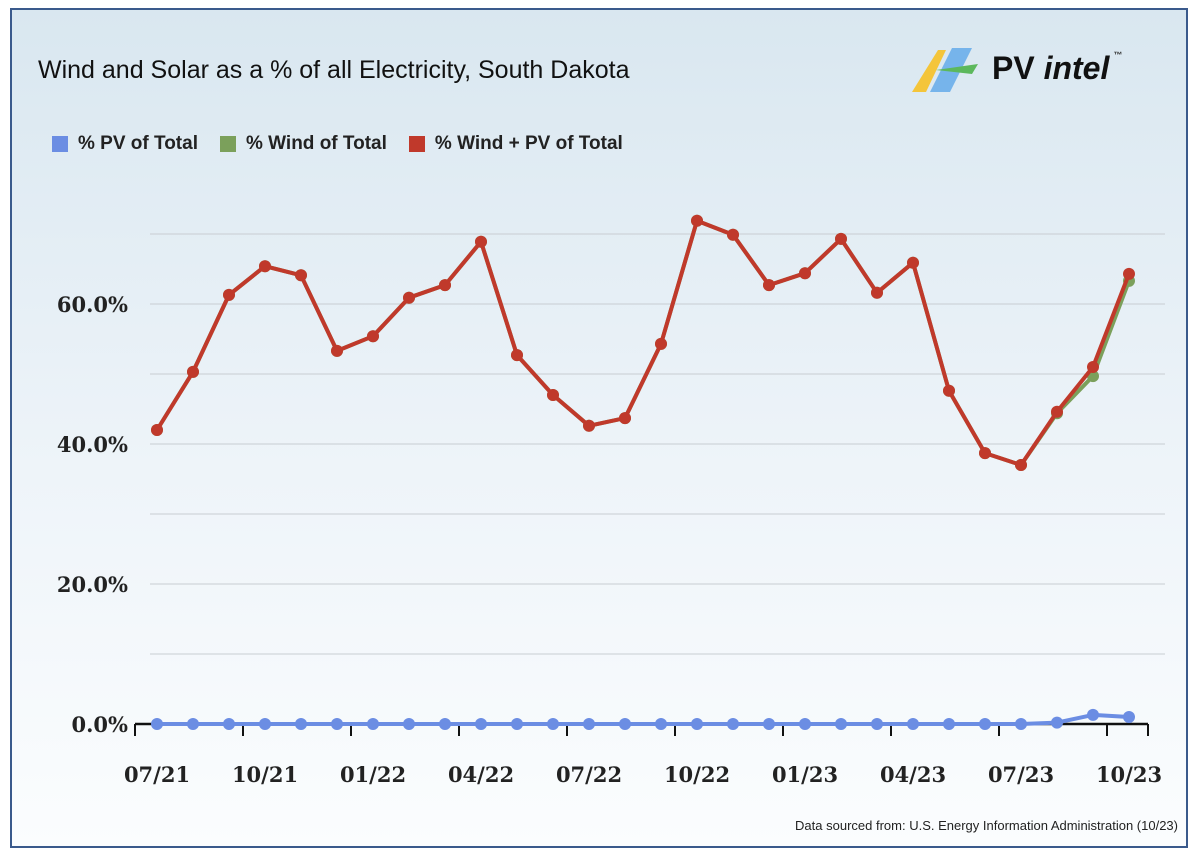 The image size is (1200, 857). I want to click on logo-mark-icon, so click(945, 70).